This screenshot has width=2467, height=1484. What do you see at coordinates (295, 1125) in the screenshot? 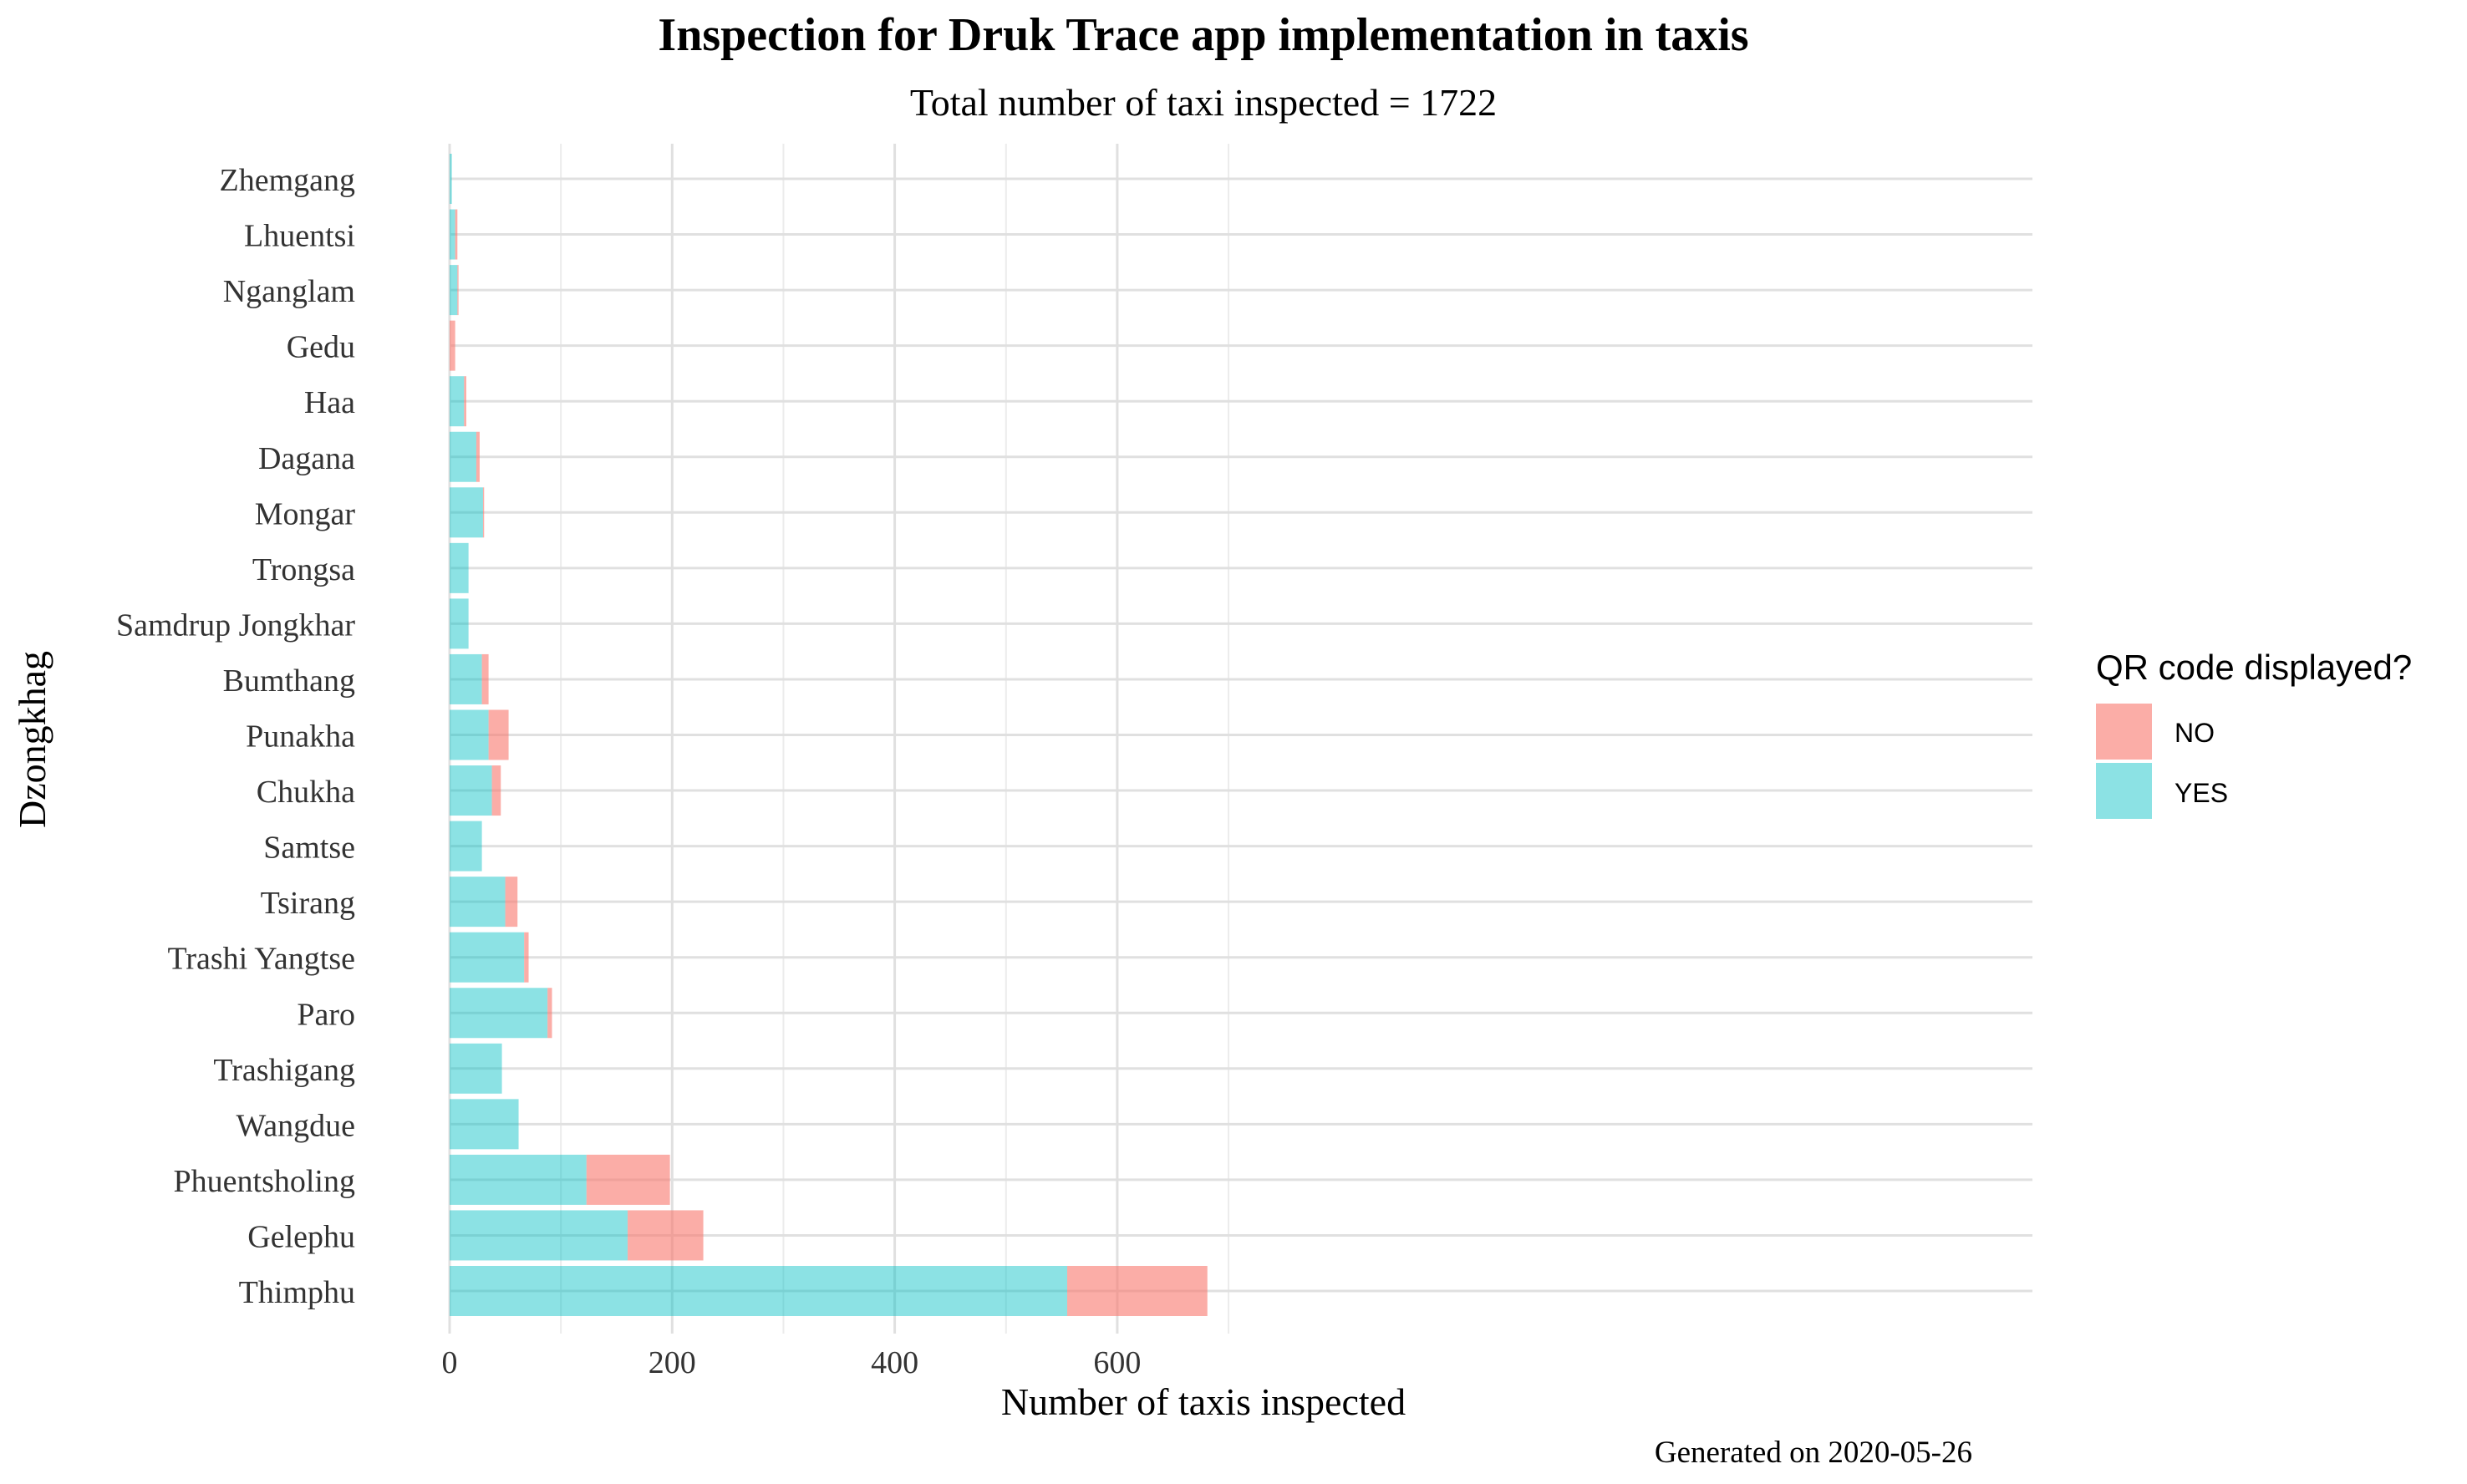
I see `y-tick-label-wangdue: Wangdue` at bounding box center [295, 1125].